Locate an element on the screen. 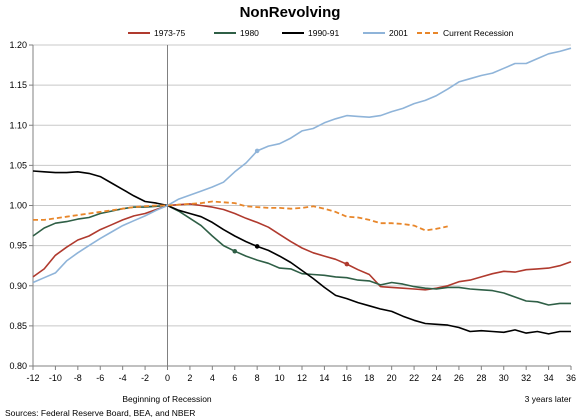 This screenshot has height=419, width=580. y-tick-label: 0.95 is located at coordinates (18, 246).